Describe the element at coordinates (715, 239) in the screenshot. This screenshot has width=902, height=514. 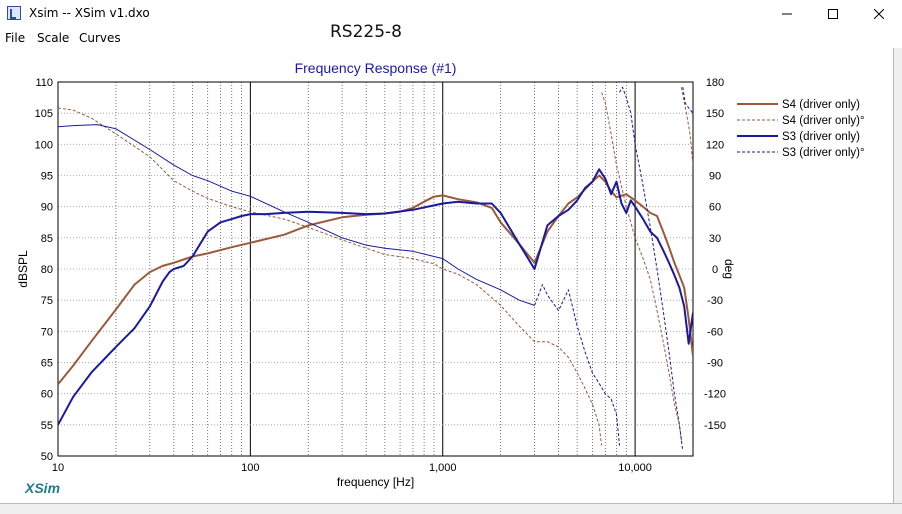
I see `y2-tick-label: 30` at that location.